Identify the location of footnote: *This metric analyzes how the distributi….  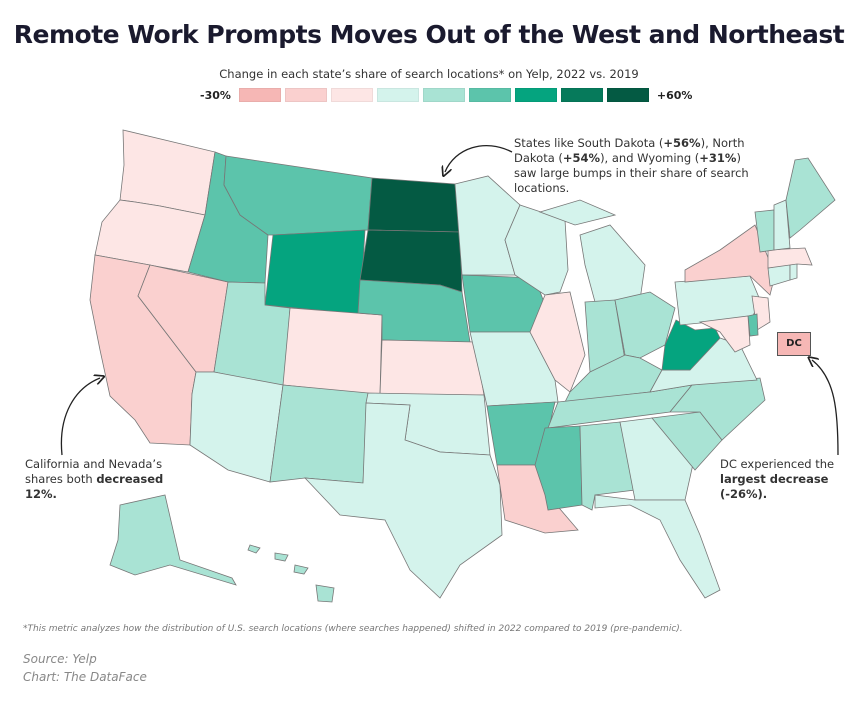
(353, 629).